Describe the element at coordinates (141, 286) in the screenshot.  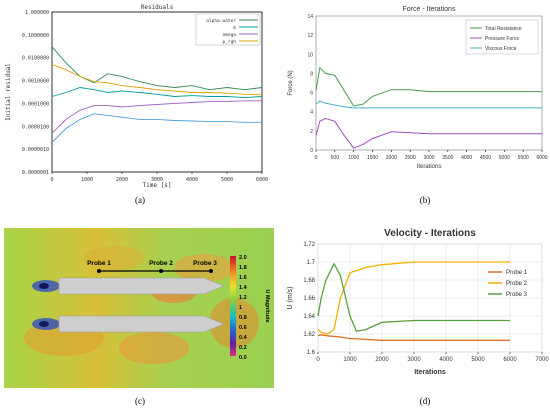
I see `hull-upper` at that location.